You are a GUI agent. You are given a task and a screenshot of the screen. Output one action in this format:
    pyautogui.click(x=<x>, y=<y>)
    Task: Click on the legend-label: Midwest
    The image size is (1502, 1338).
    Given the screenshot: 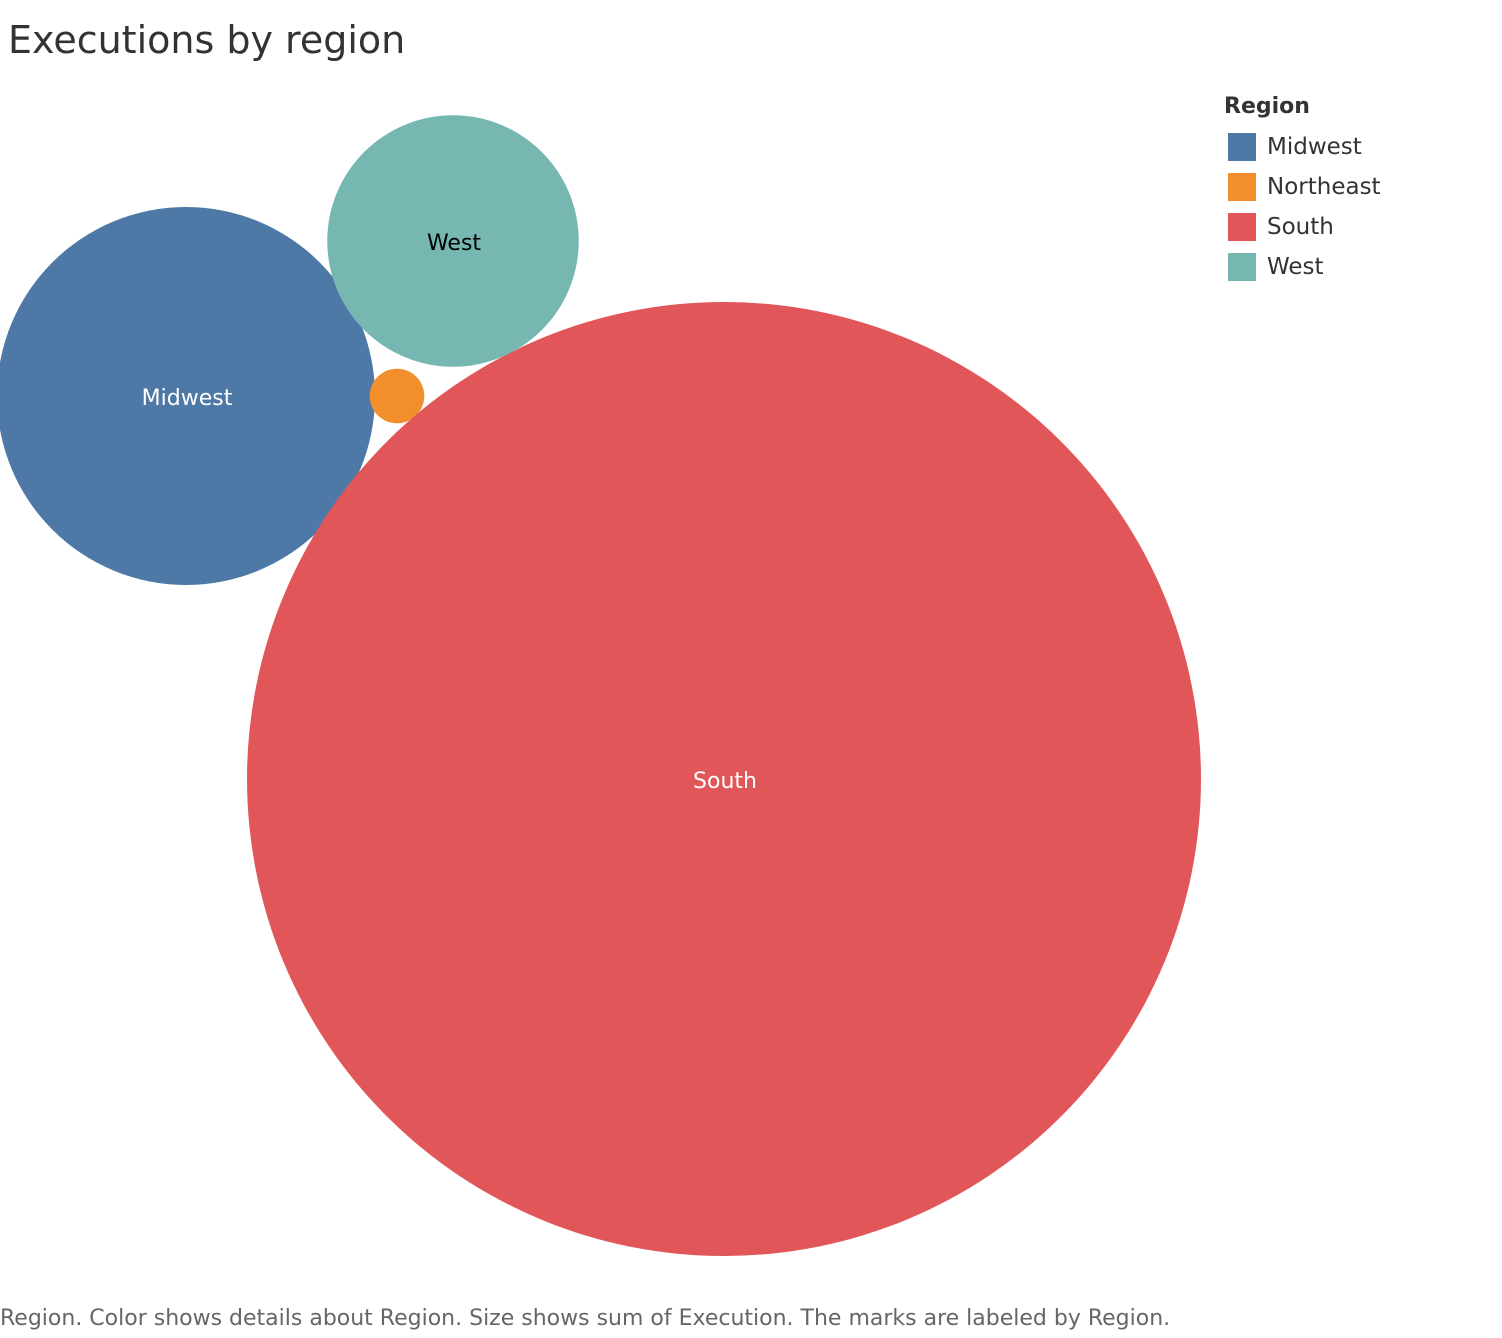 What is the action you would take?
    pyautogui.click(x=1314, y=147)
    